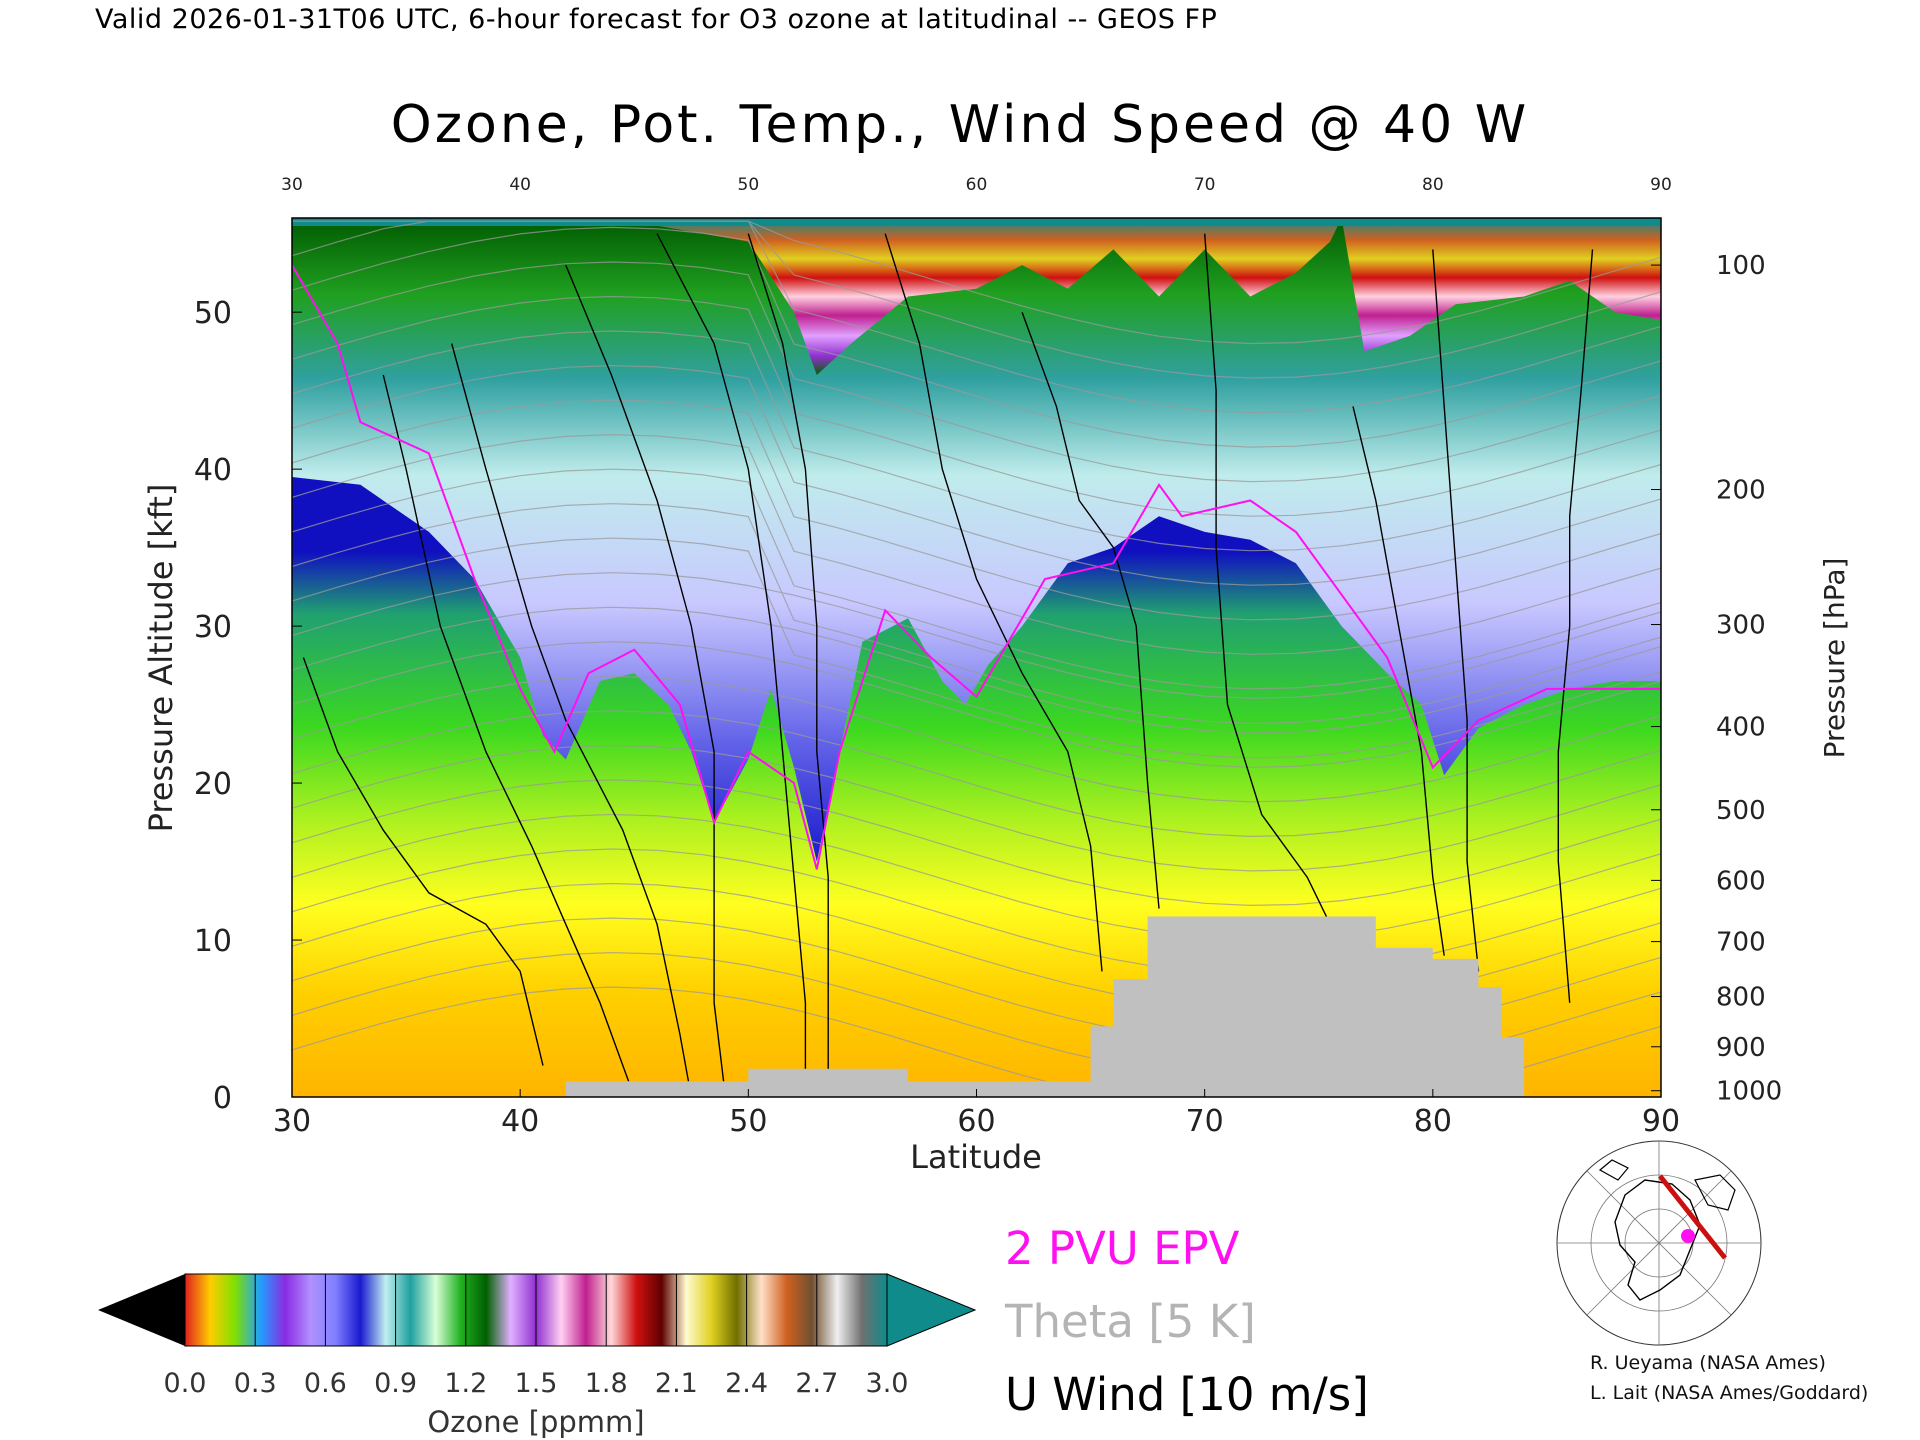 The width and height of the screenshot is (1920, 1440). Describe the element at coordinates (1187, 1394) in the screenshot. I see `legend-wind: U Wind [10 m/s]` at that location.